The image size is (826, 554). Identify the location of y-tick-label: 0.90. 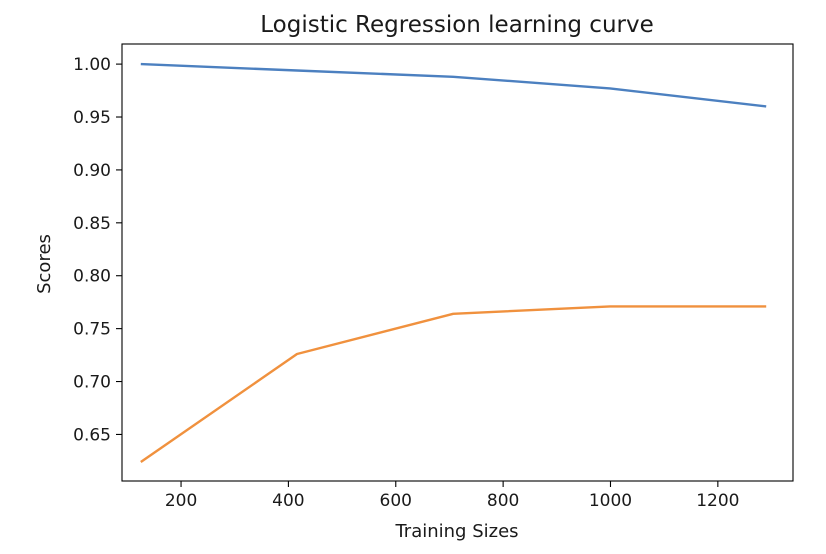
(92, 171).